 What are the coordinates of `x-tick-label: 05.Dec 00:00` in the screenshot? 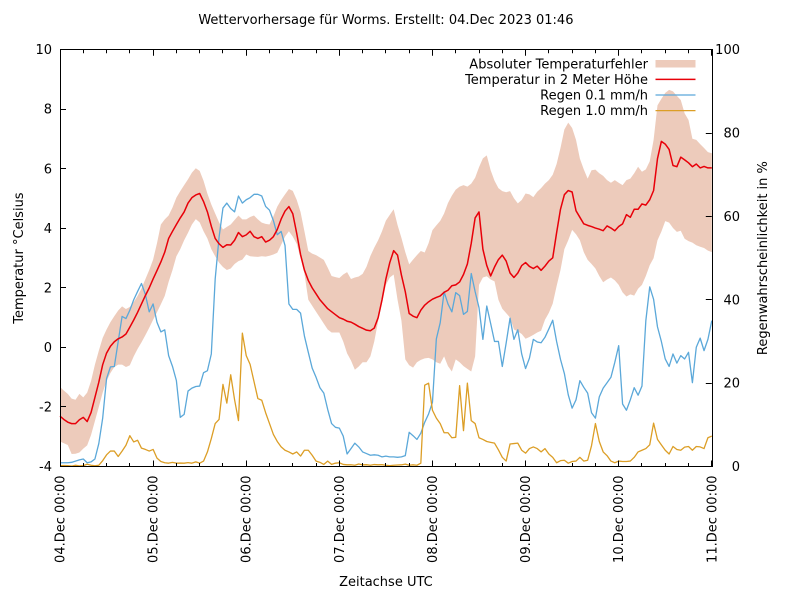 It's located at (154, 519).